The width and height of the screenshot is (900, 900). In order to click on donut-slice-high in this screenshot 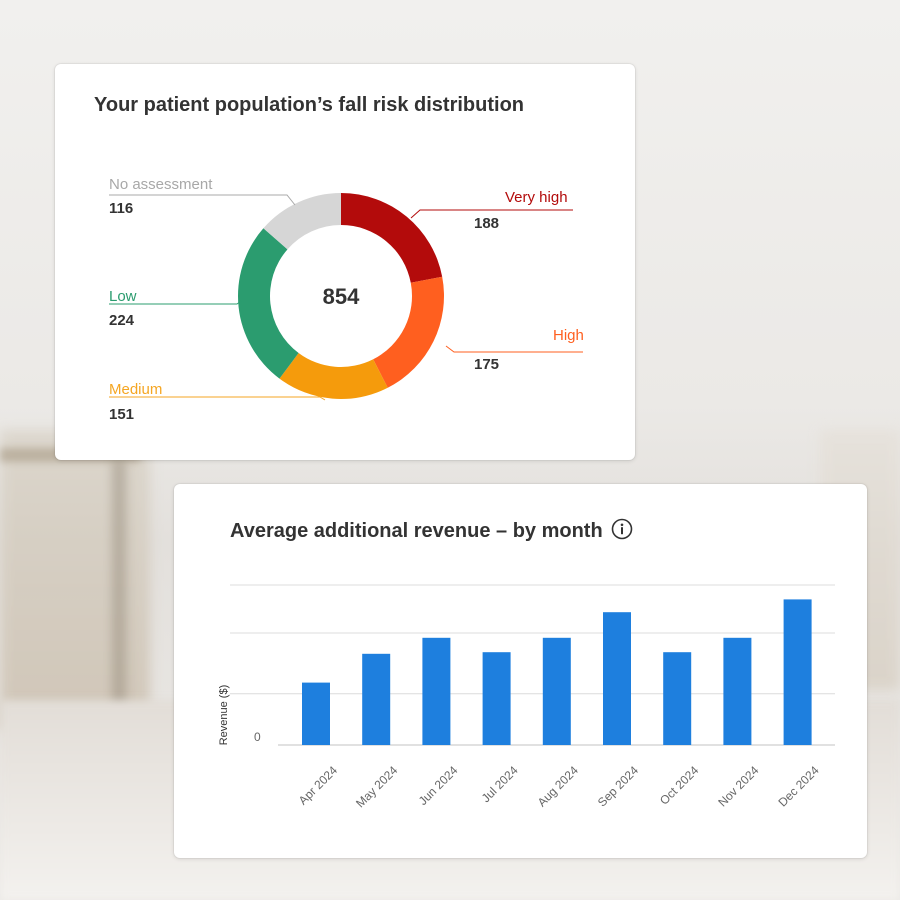, I will do `click(408, 332)`.